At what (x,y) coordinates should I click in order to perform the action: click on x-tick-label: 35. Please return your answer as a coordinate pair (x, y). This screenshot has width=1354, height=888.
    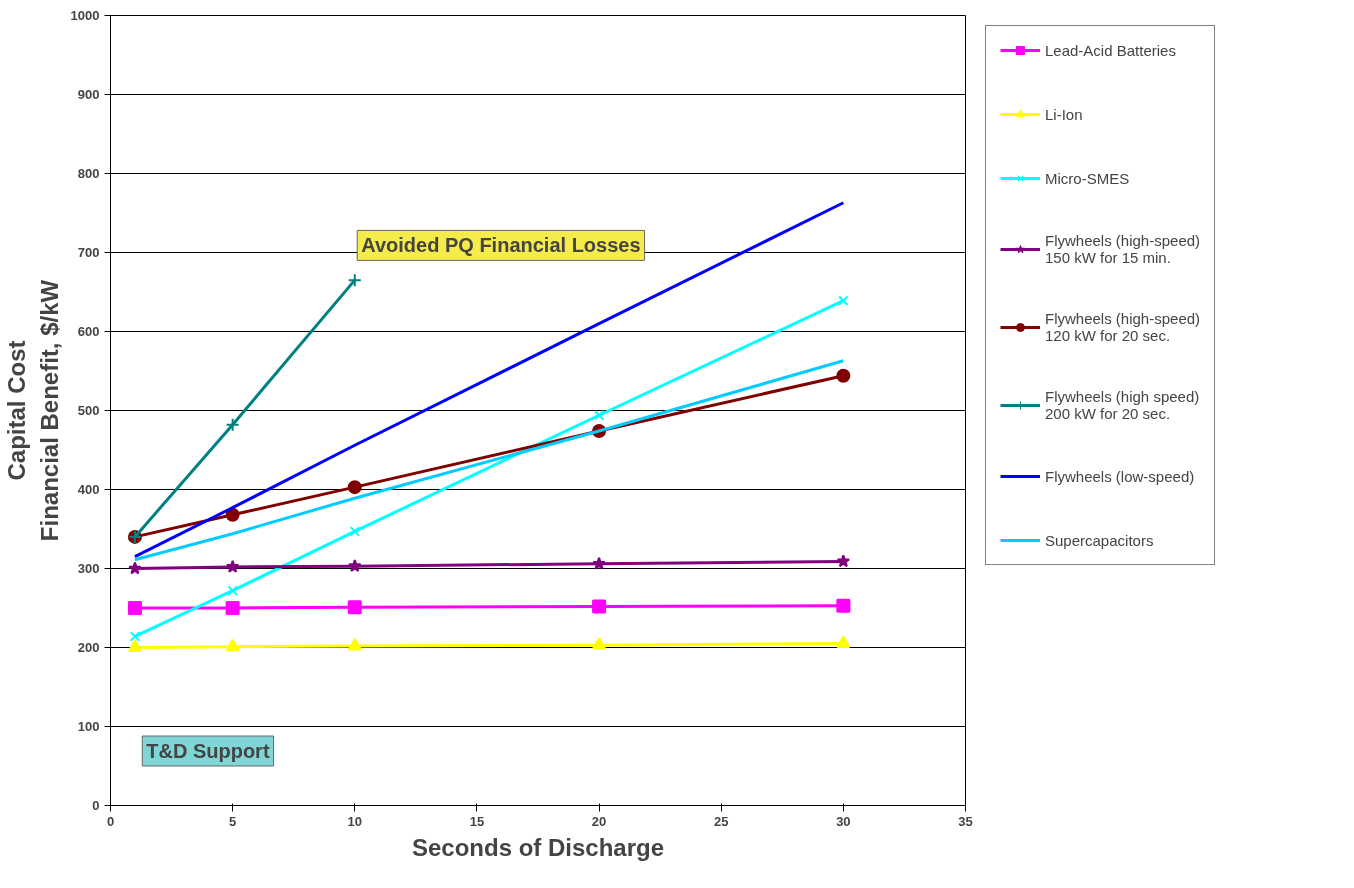
    Looking at the image, I should click on (965, 821).